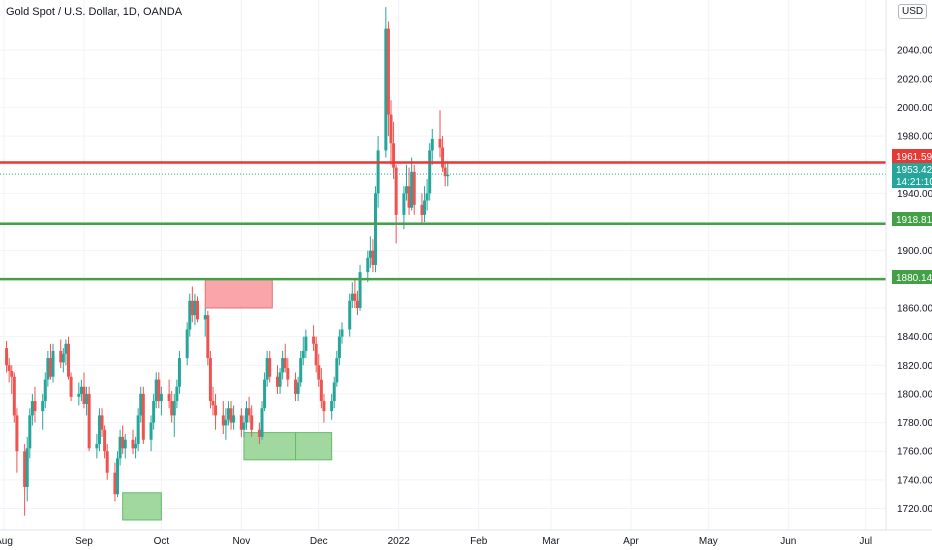  Describe the element at coordinates (914, 480) in the screenshot. I see `price-tick-label: 1740.000` at that location.